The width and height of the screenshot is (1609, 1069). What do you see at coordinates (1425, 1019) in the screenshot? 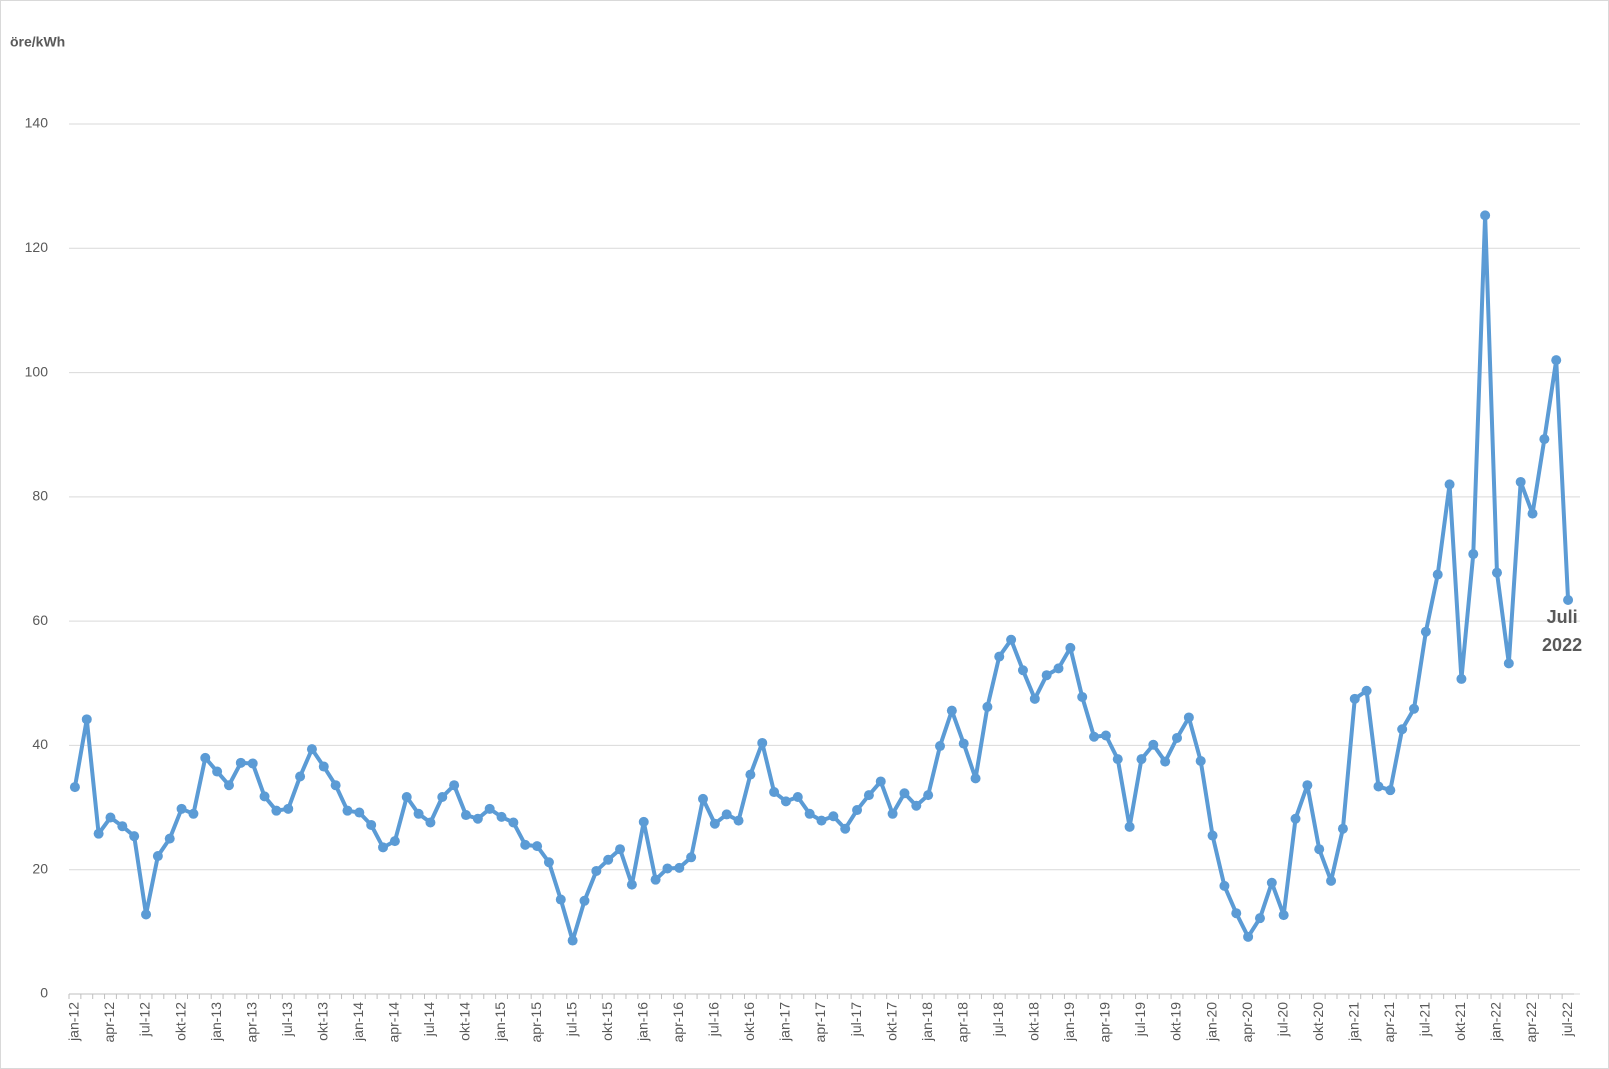
I see `x-tick-label: jul-21` at bounding box center [1425, 1019].